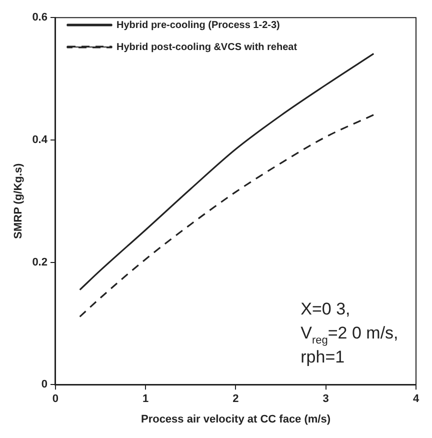 The height and width of the screenshot is (438, 432). I want to click on x-tick-label: 3, so click(325, 399).